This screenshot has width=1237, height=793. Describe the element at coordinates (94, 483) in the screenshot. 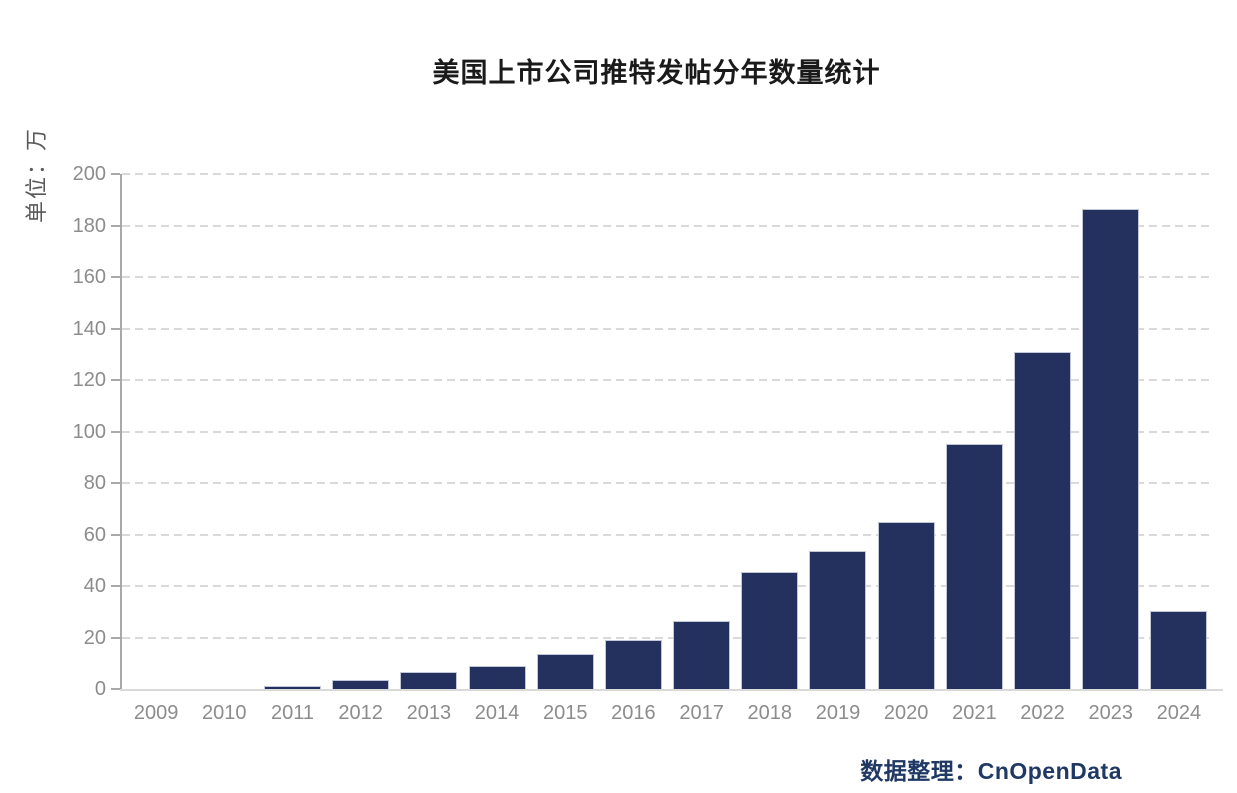

I see `y-tick-label-80: 80` at that location.